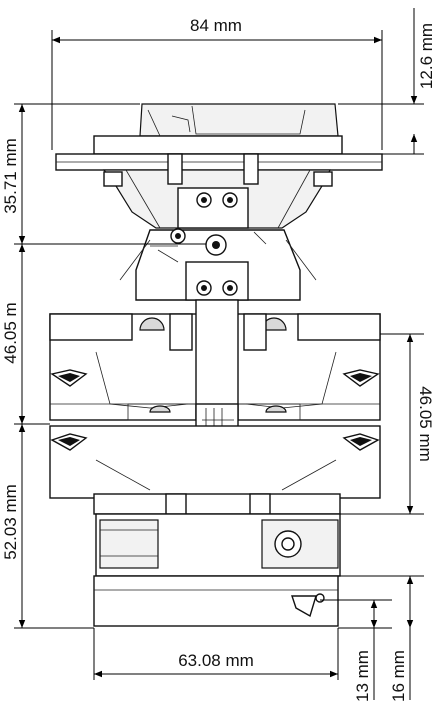 Image resolution: width=436 pixels, height=712 pixels. I want to click on lower-module, so click(215, 470).